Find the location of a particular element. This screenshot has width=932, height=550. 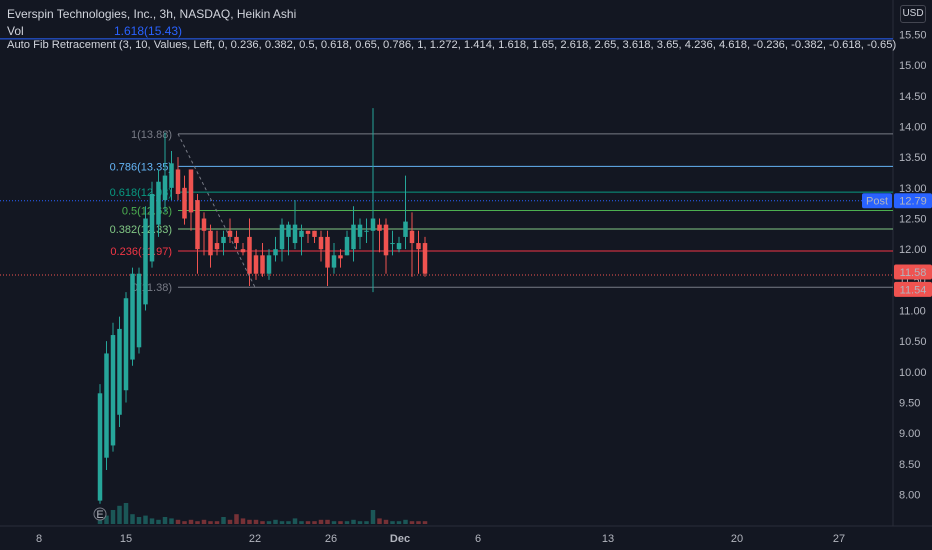

y-tick-label: 8.50 is located at coordinates (909, 465).